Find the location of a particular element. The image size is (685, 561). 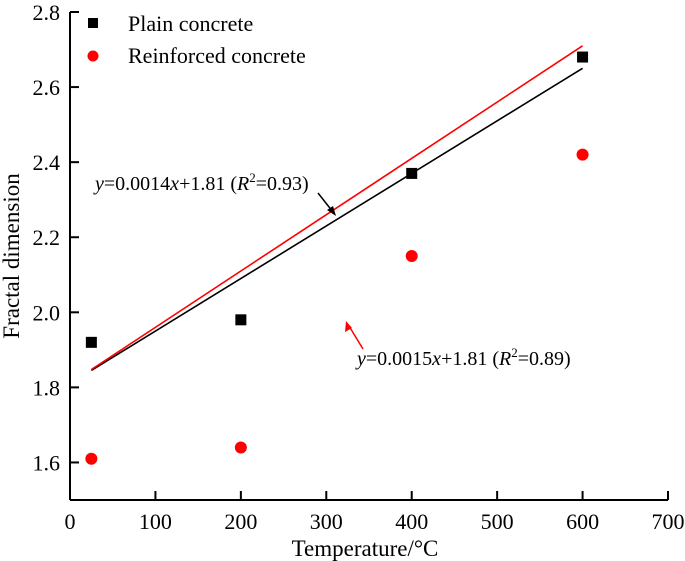

y-tick-label: 2.4 is located at coordinates (47, 162).